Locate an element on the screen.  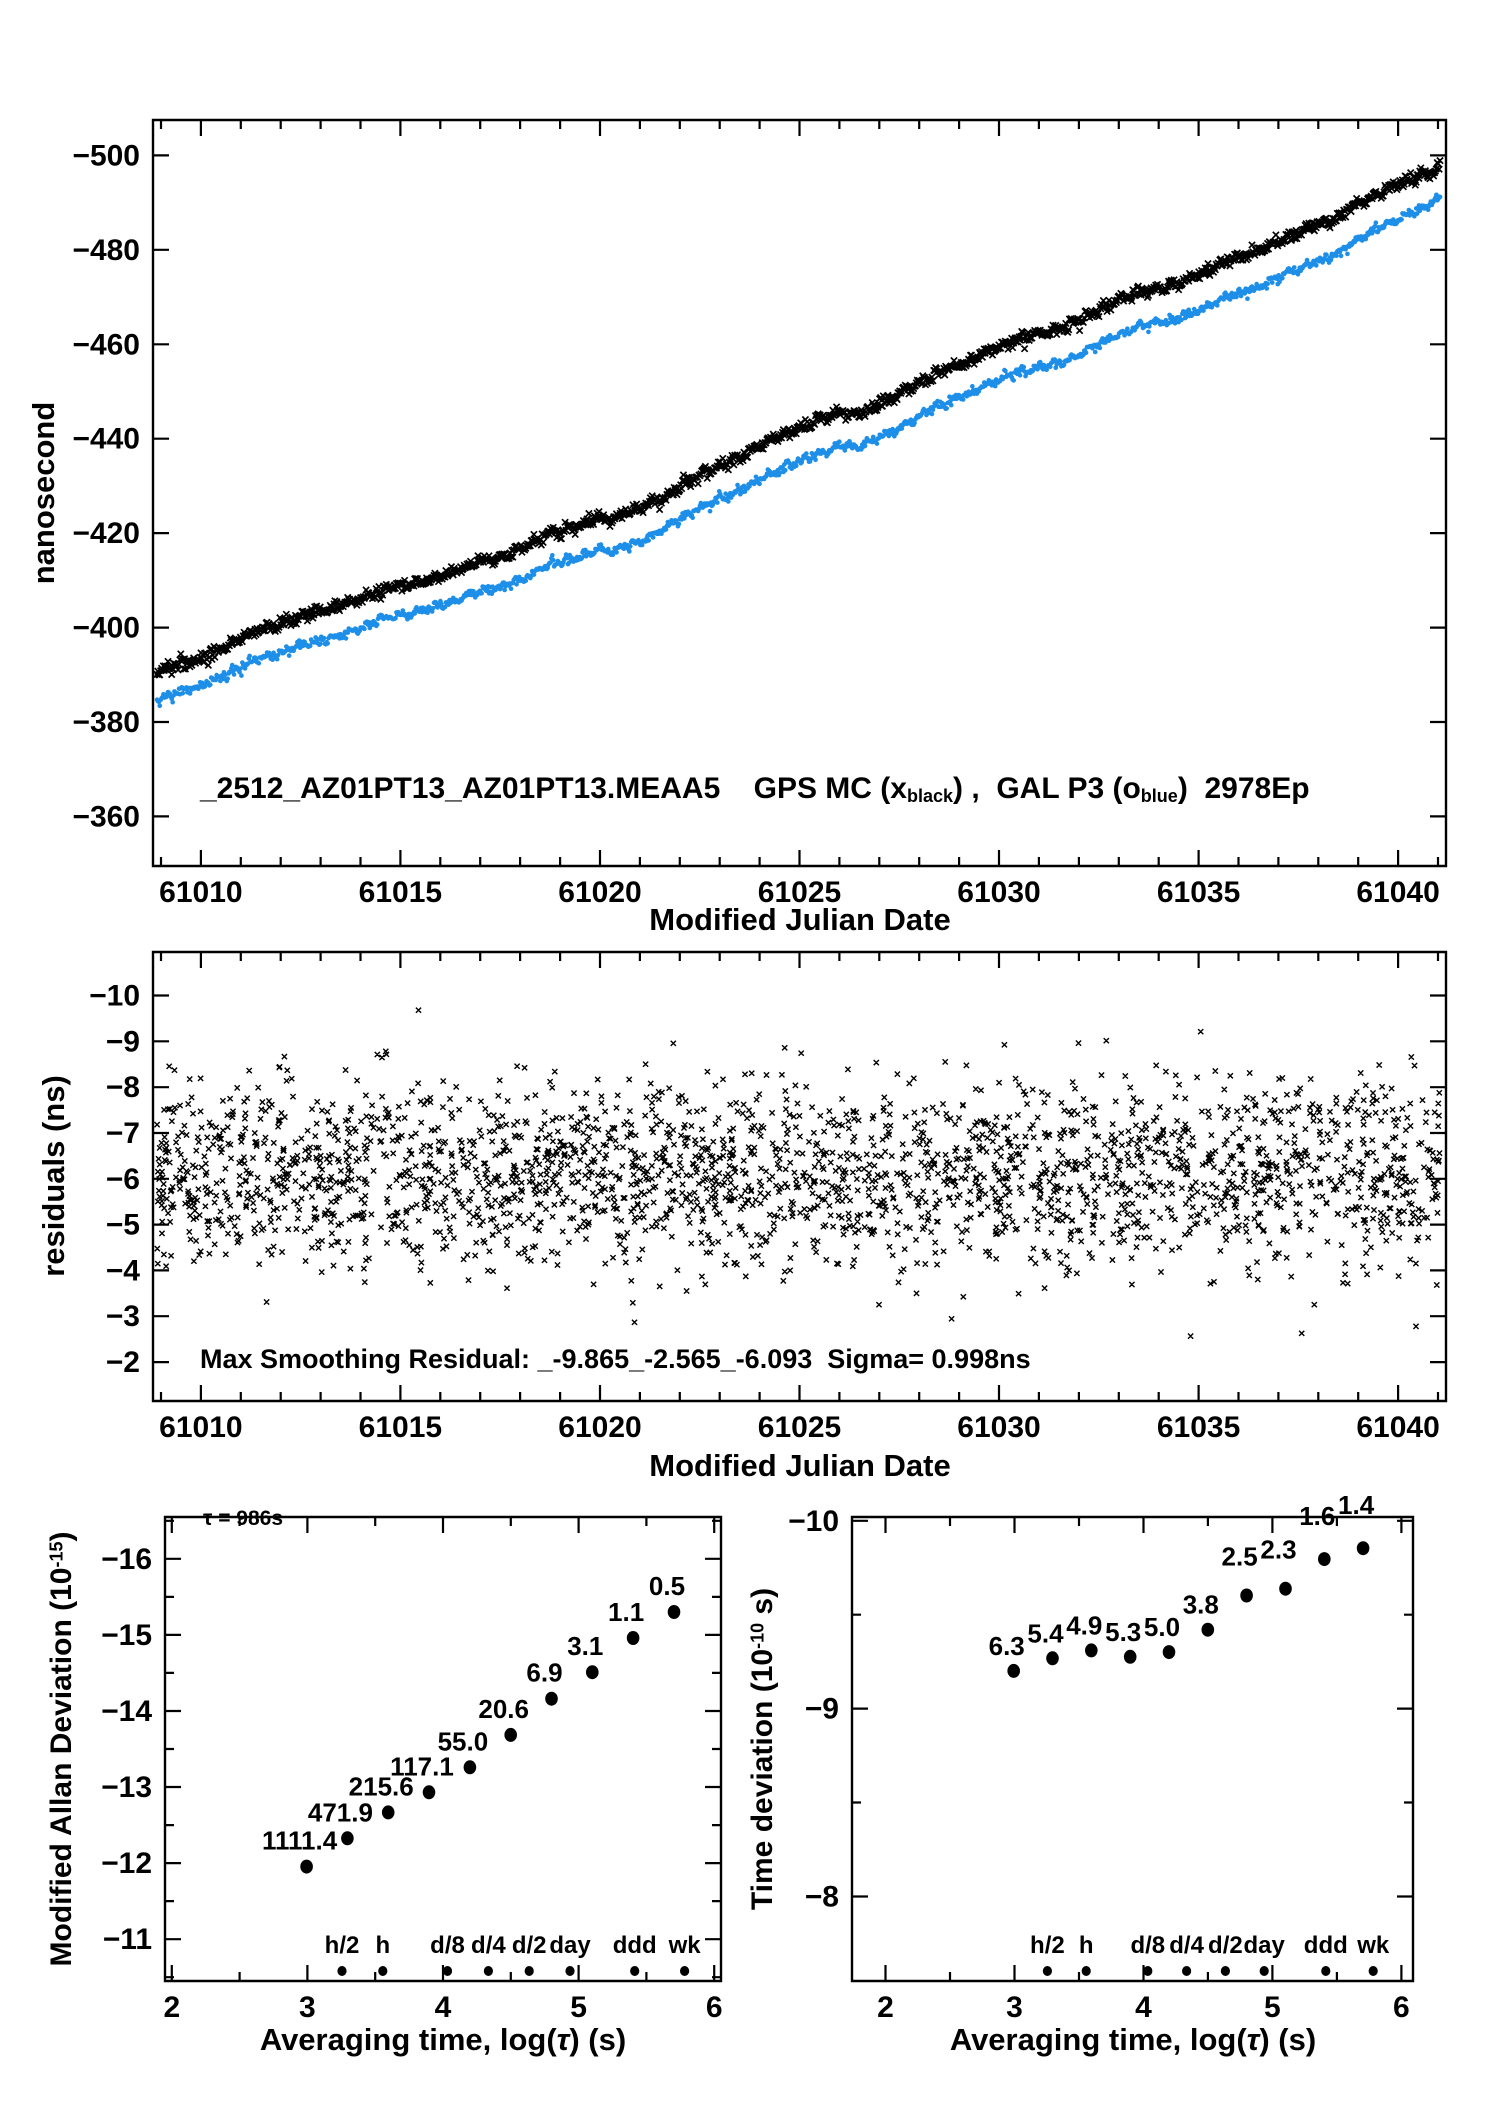
svg-text: 6.9 is located at coordinates (544, 1673).